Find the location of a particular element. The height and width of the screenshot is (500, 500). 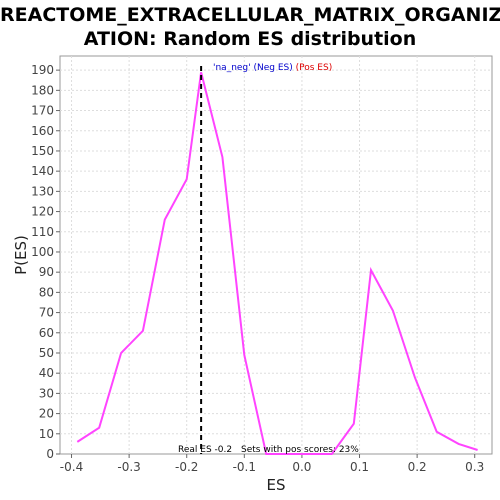

pos-scores-annotation: Sets with pos scores: 23% is located at coordinates (300, 450).